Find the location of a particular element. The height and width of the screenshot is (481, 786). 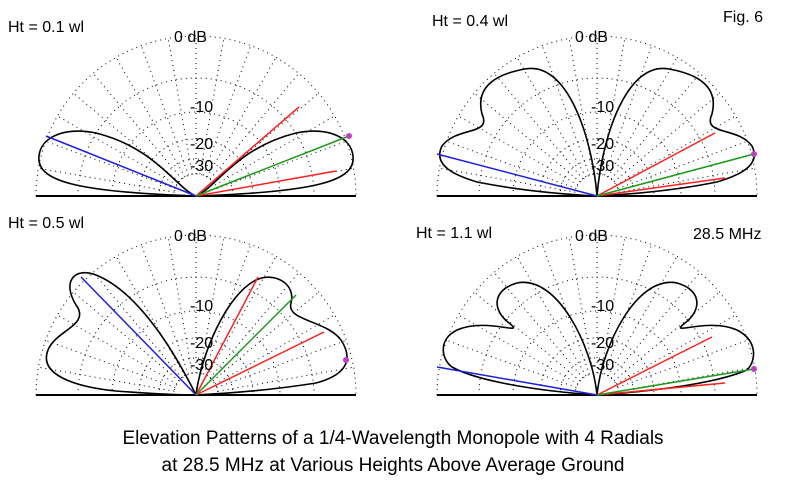

polar-plot-ht-0-5: 0 dB -10 -20 -30 is located at coordinates (196, 312).